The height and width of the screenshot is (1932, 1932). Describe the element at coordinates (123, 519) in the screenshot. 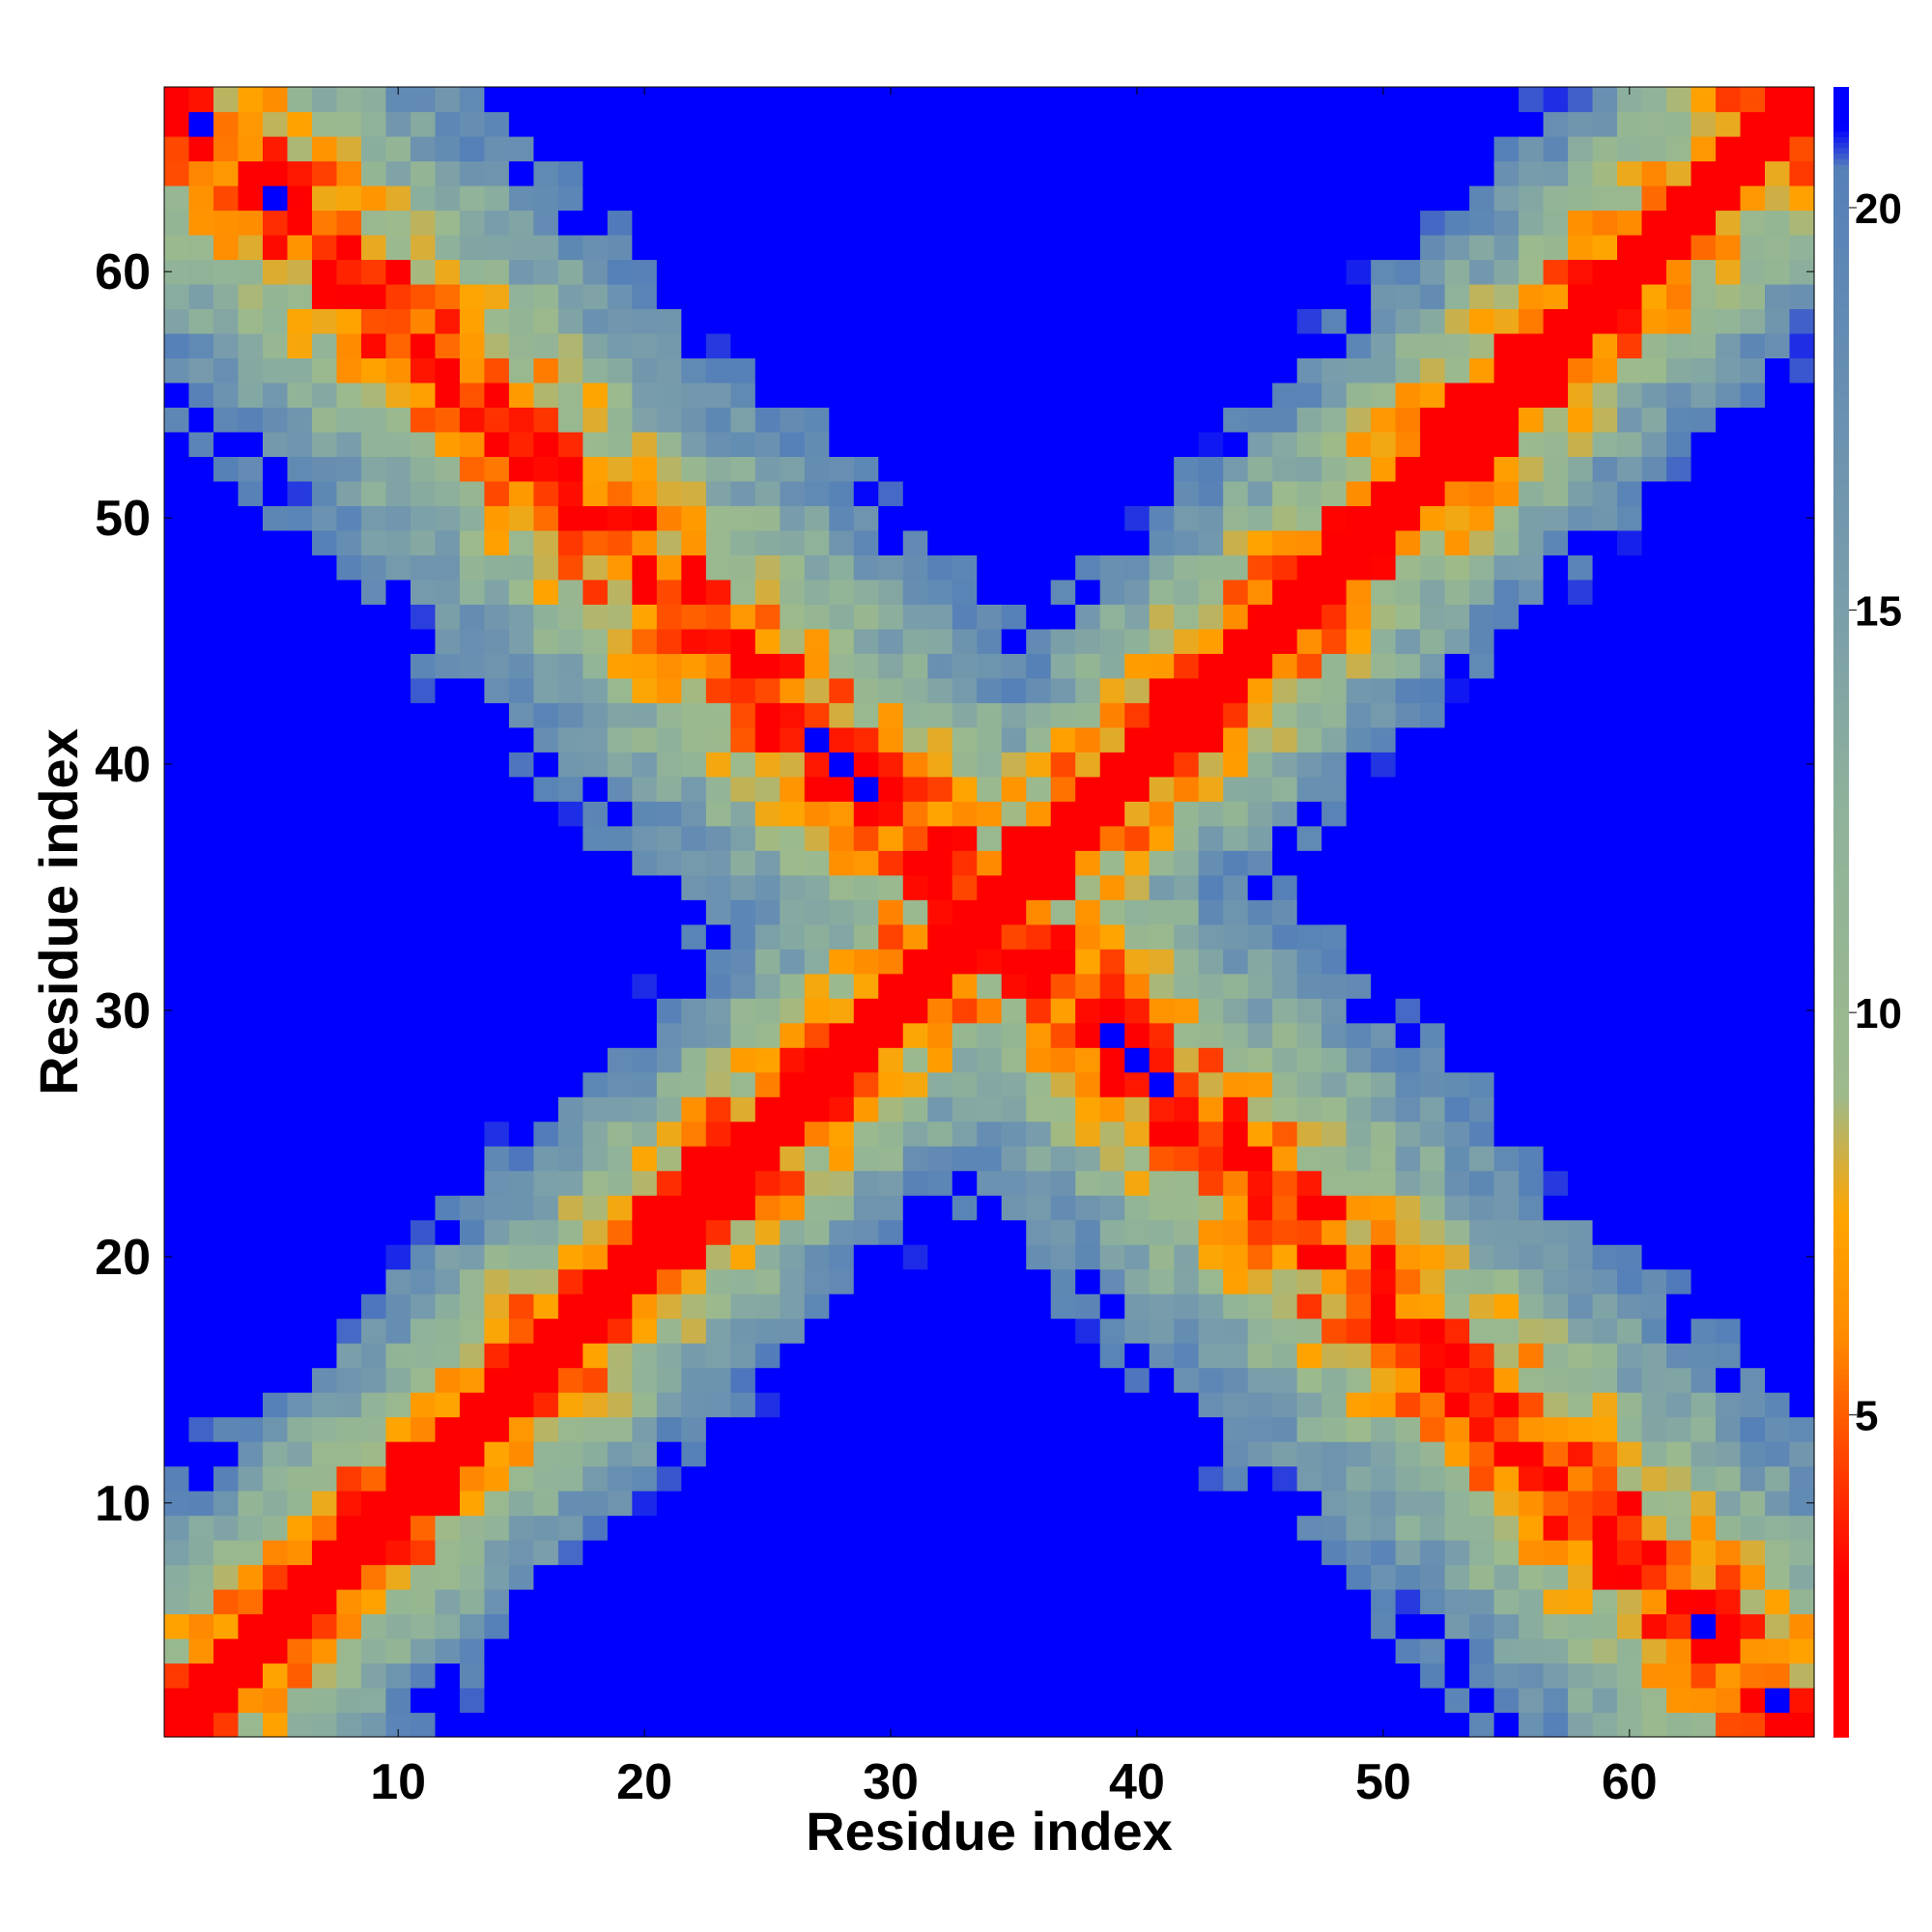

I see `y-tick-label: 50` at that location.